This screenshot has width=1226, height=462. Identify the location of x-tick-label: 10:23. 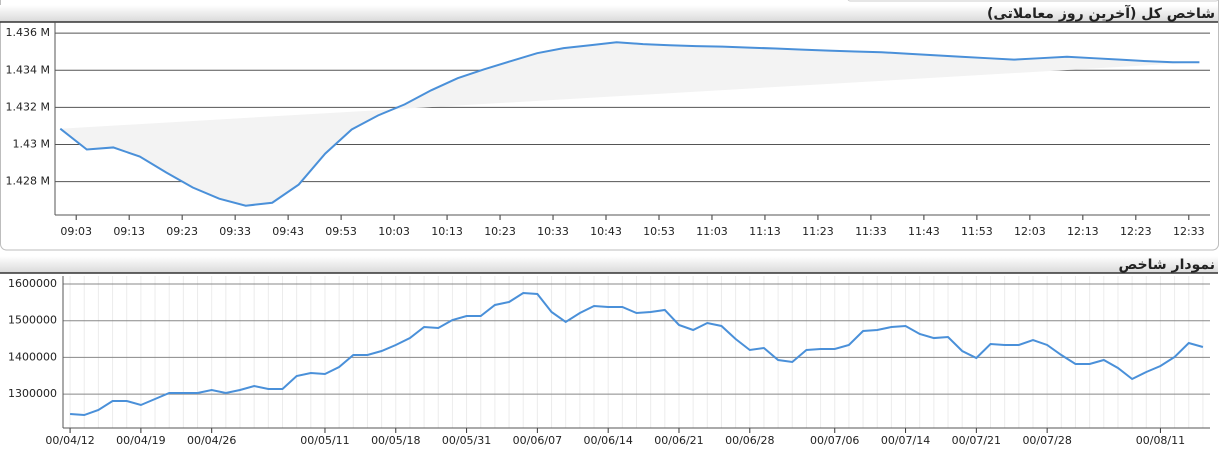
(500, 231).